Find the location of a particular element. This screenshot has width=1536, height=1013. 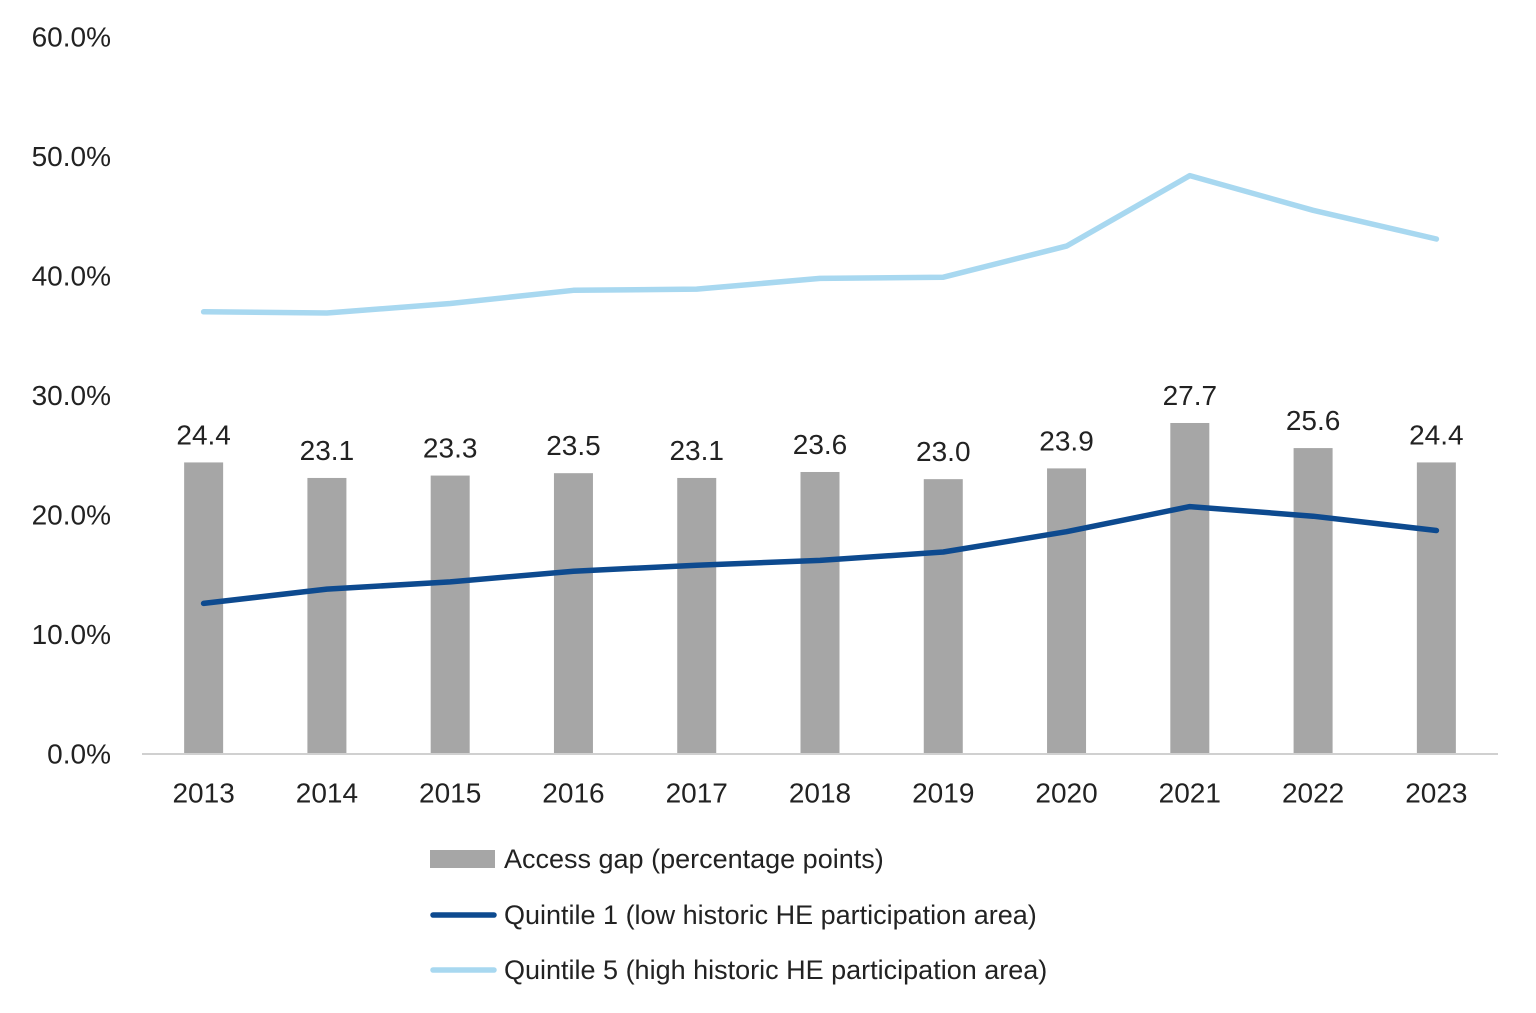

legend-label: Access gap (percentage points) is located at coordinates (694, 859).